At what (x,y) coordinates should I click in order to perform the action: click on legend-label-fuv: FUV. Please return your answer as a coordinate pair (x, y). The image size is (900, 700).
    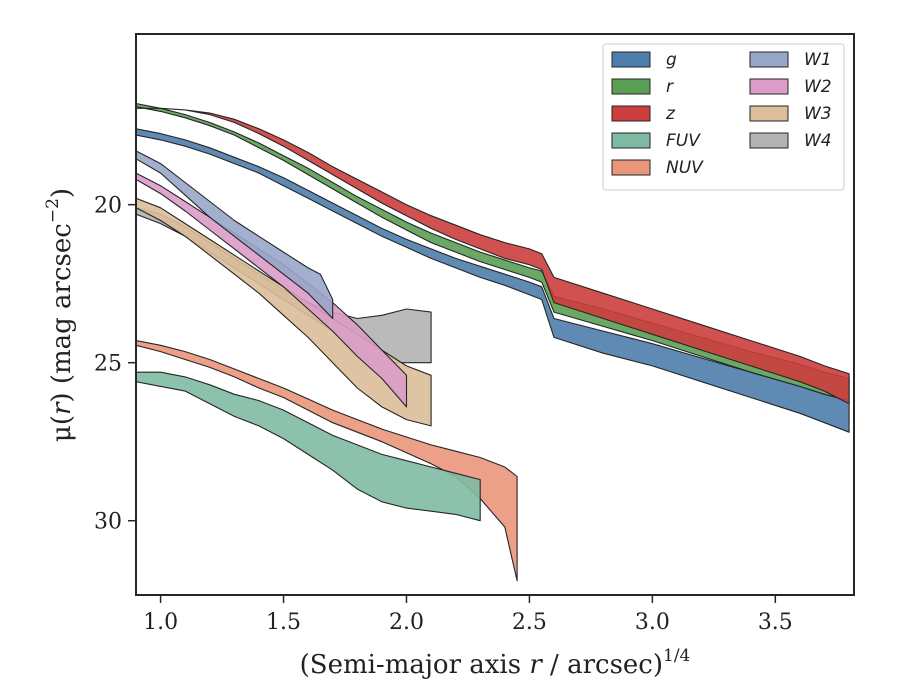
    Looking at the image, I should click on (683, 141).